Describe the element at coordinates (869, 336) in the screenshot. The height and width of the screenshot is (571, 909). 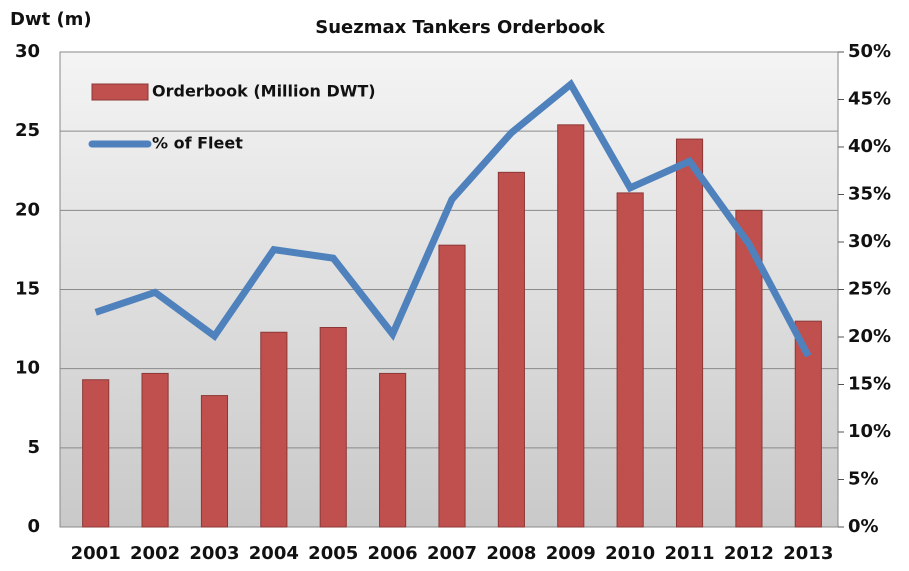
I see `y2-tick-label: 20%` at that location.